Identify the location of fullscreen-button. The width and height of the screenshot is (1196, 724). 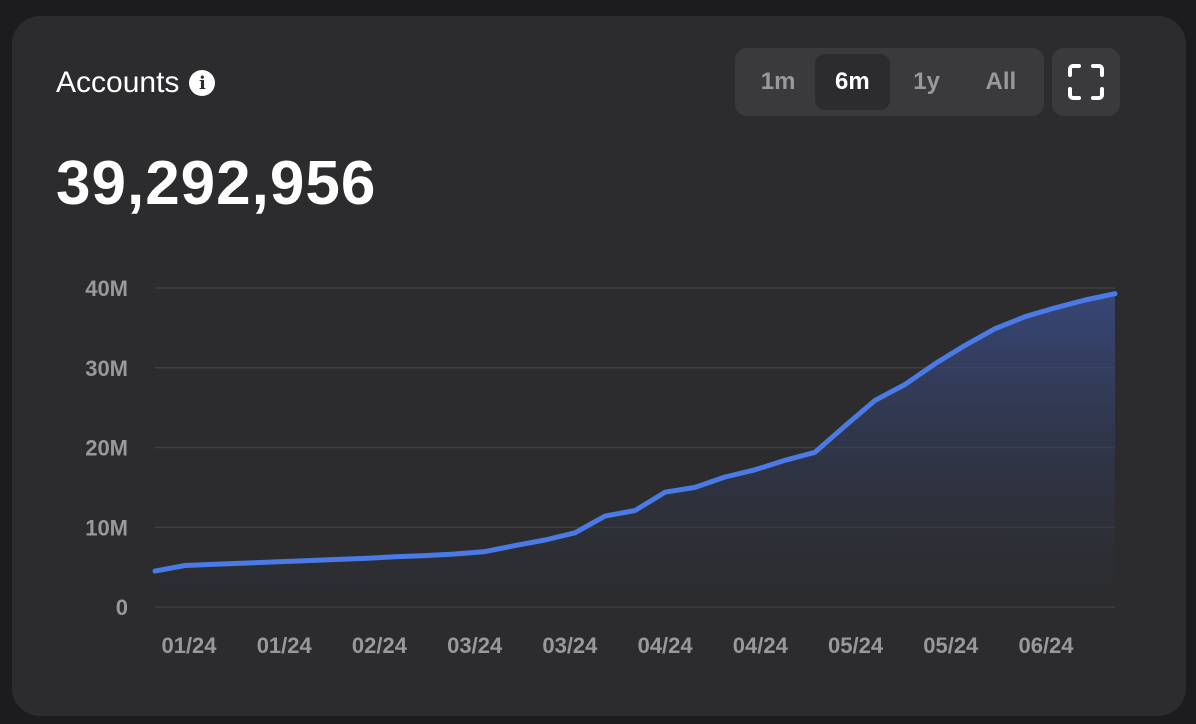
(1086, 82).